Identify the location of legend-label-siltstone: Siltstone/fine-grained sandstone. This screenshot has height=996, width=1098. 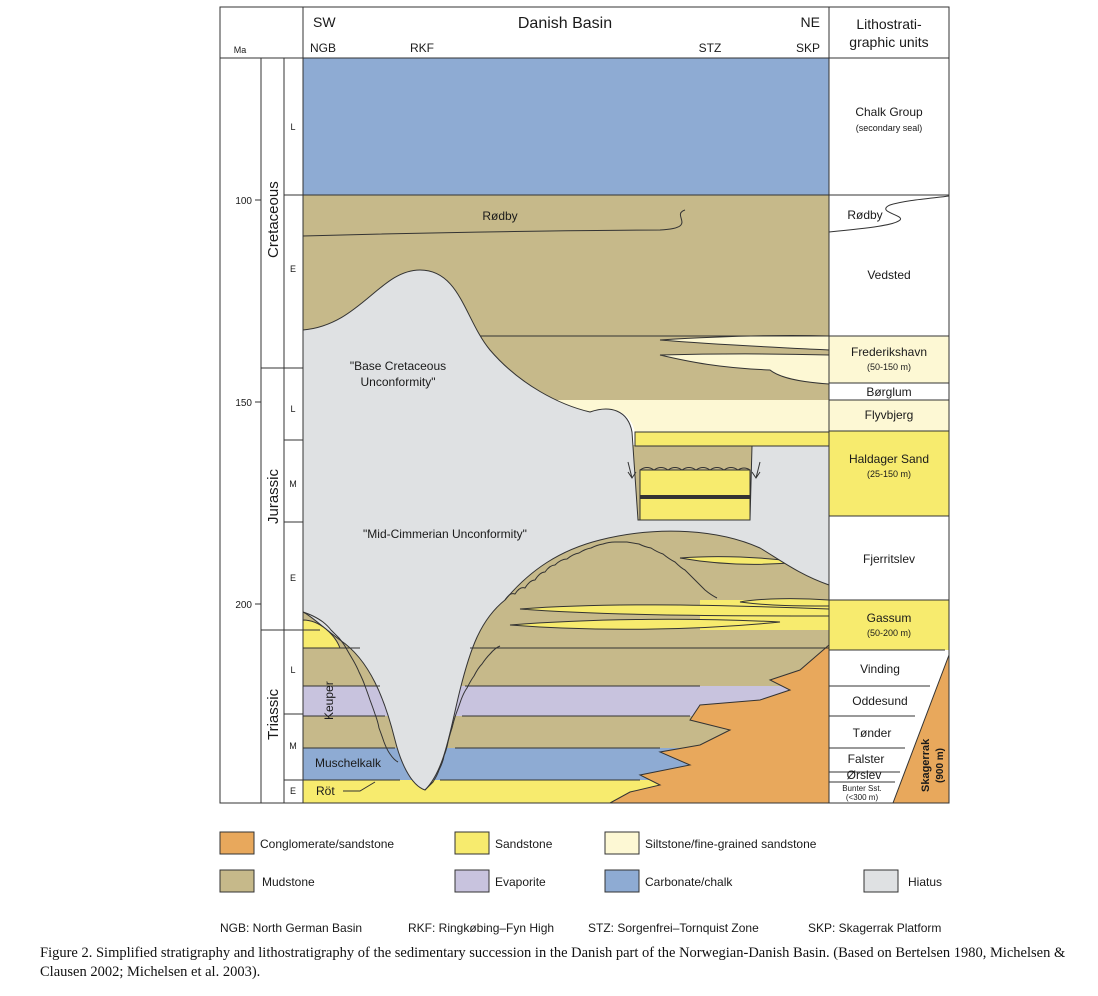
(731, 844).